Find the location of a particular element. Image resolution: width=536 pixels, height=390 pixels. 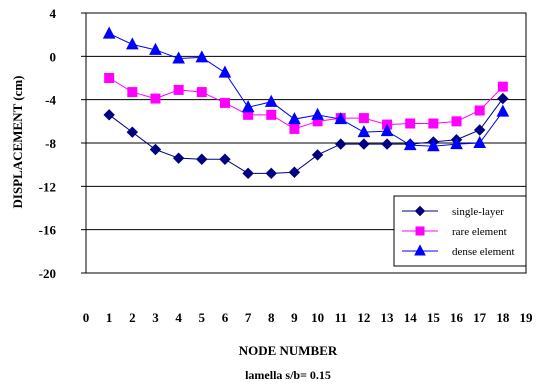

x-tick-label: 19 is located at coordinates (527, 317).